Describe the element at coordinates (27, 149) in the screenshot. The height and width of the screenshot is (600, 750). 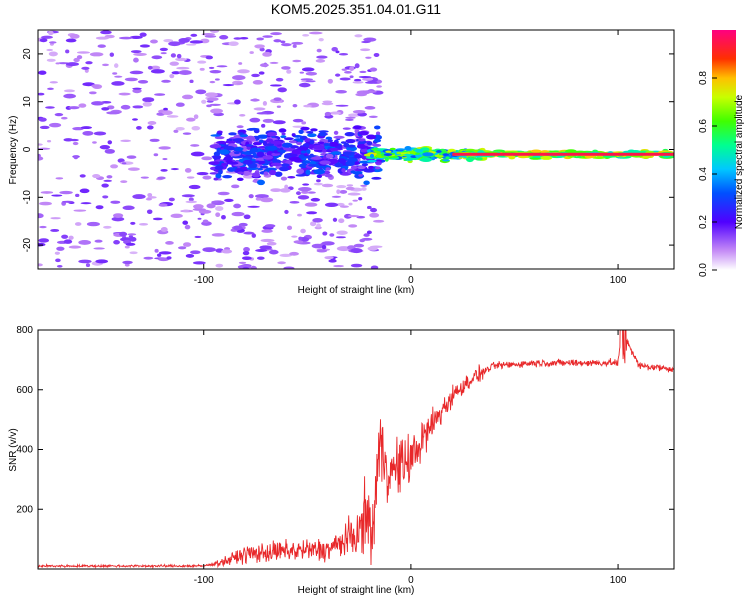
I see `y-tick-label: 0` at that location.